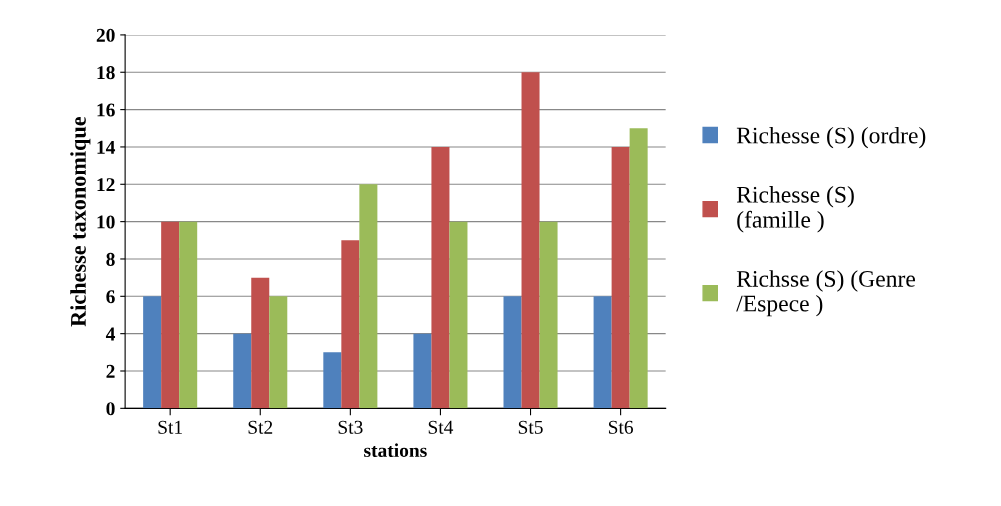  What do you see at coordinates (826, 293) in the screenshot?
I see `legend-label: Richsse (S) (Genre /Espece )` at bounding box center [826, 293].